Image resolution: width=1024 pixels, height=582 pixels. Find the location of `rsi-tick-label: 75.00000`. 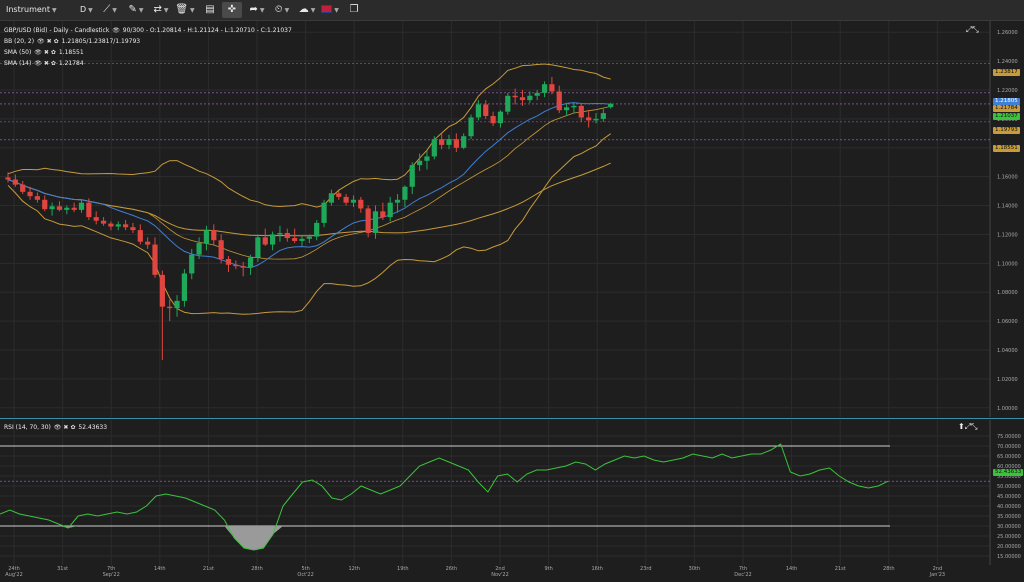

rsi-tick-label: 75.00000 is located at coordinates (1009, 437).